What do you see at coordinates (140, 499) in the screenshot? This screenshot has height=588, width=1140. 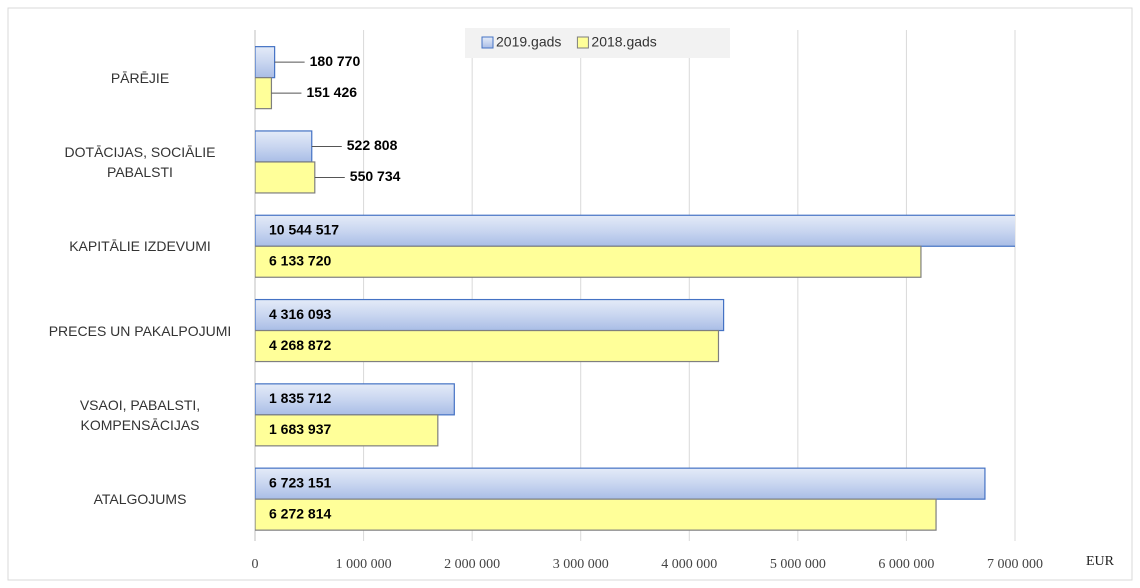 I see `y-tick-label: ATALGOJUMS` at bounding box center [140, 499].